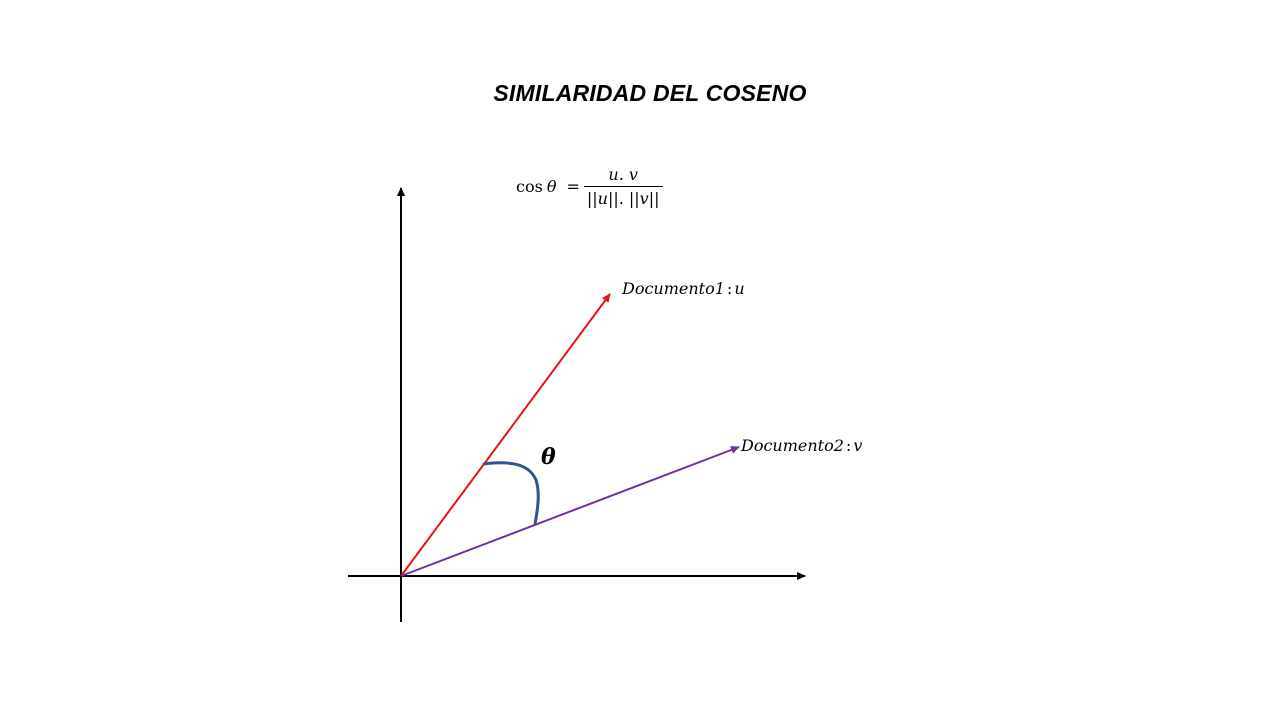  I want to click on vector-u-name: Documento1, so click(673, 288).